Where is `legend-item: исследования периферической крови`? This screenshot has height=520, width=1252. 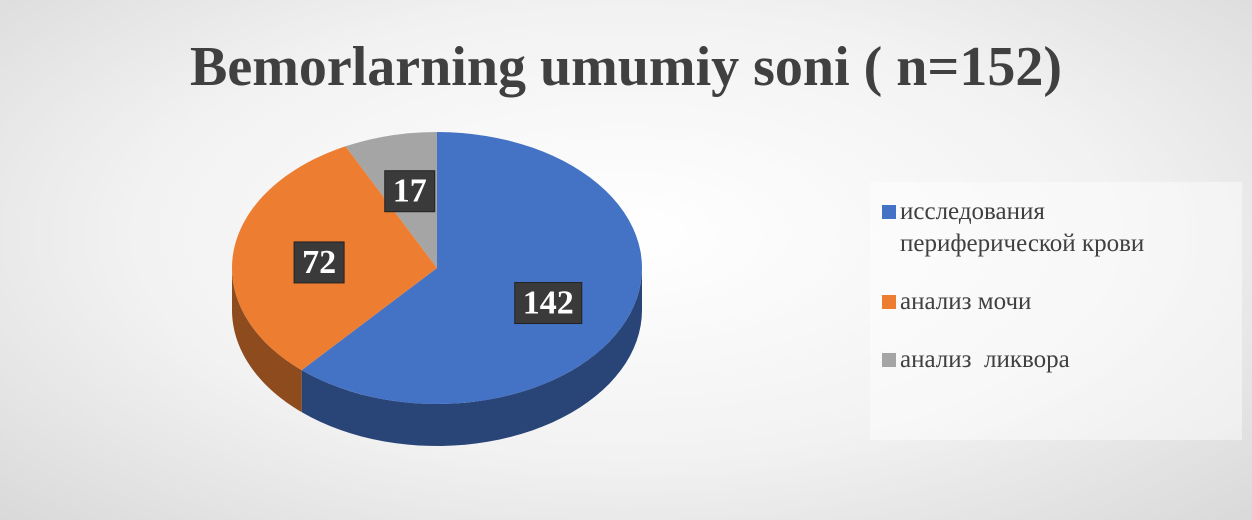 legend-item: исследования периферической крови is located at coordinates (1058, 228).